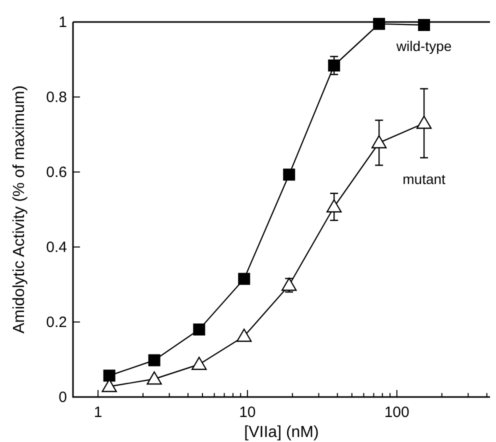 This screenshot has width=496, height=442. Describe the element at coordinates (424, 178) in the screenshot. I see `text: mutant` at that location.